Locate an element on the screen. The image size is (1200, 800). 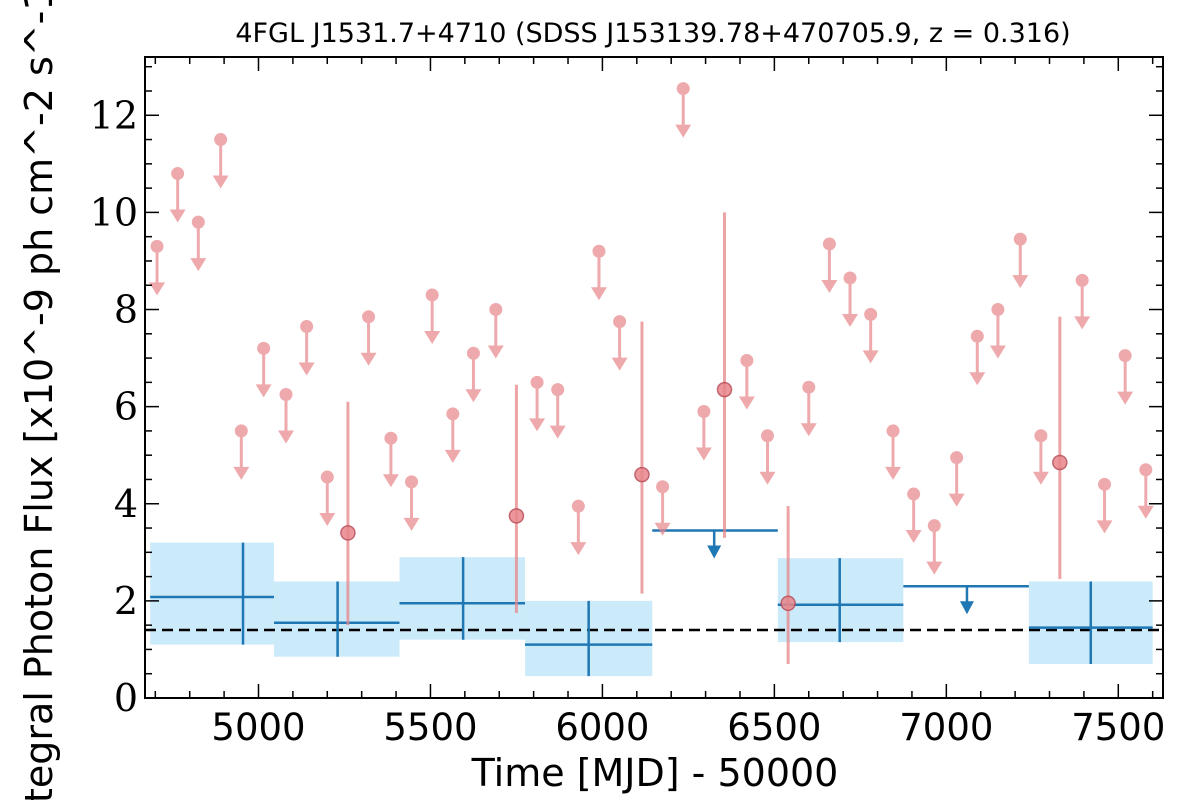
y-tick-label: 12 is located at coordinates (114, 115).